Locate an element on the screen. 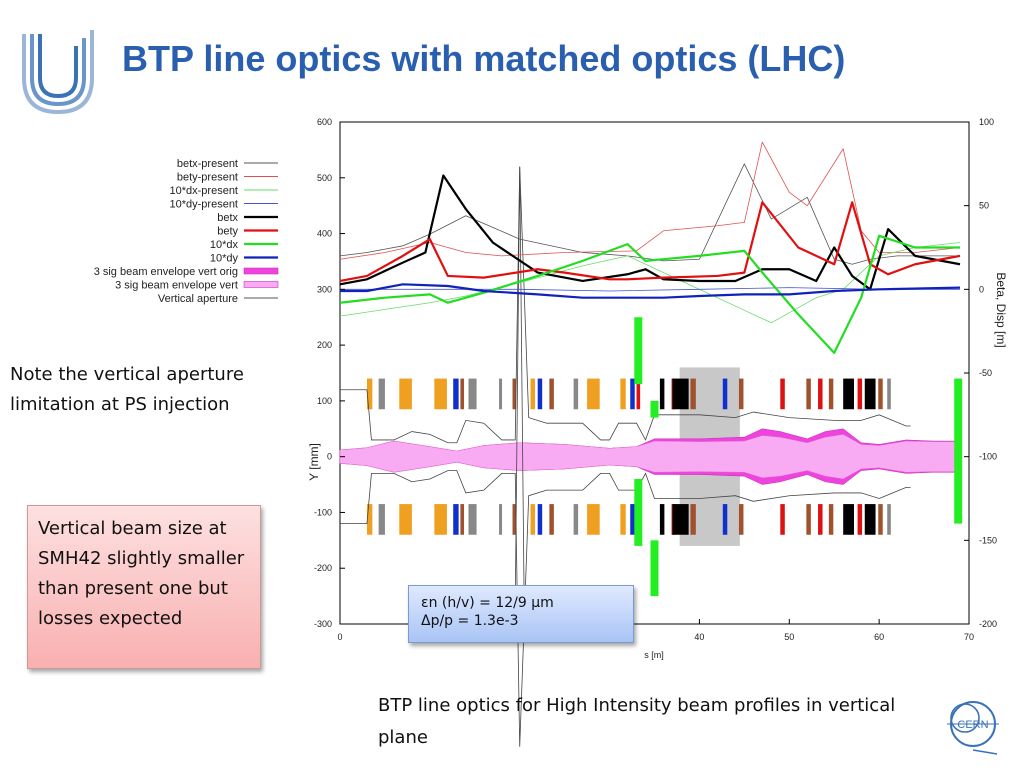 This screenshot has width=1024, height=768. x-tick-label: 0 is located at coordinates (339, 637).